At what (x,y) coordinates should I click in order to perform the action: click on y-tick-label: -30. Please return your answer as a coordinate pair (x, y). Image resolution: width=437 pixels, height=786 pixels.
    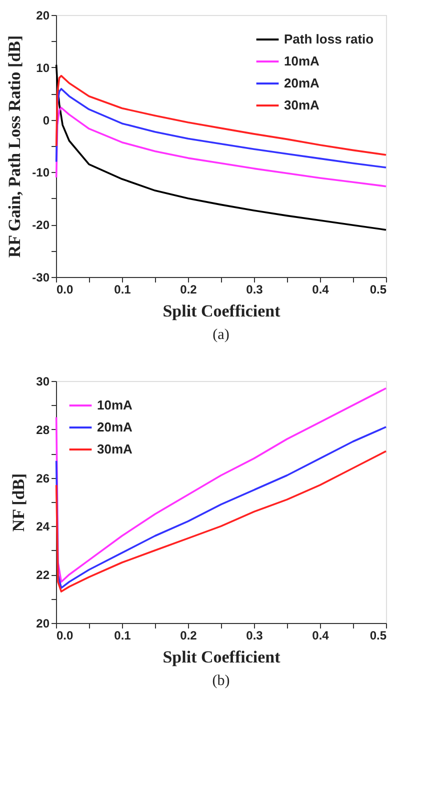
    Looking at the image, I should click on (41, 277).